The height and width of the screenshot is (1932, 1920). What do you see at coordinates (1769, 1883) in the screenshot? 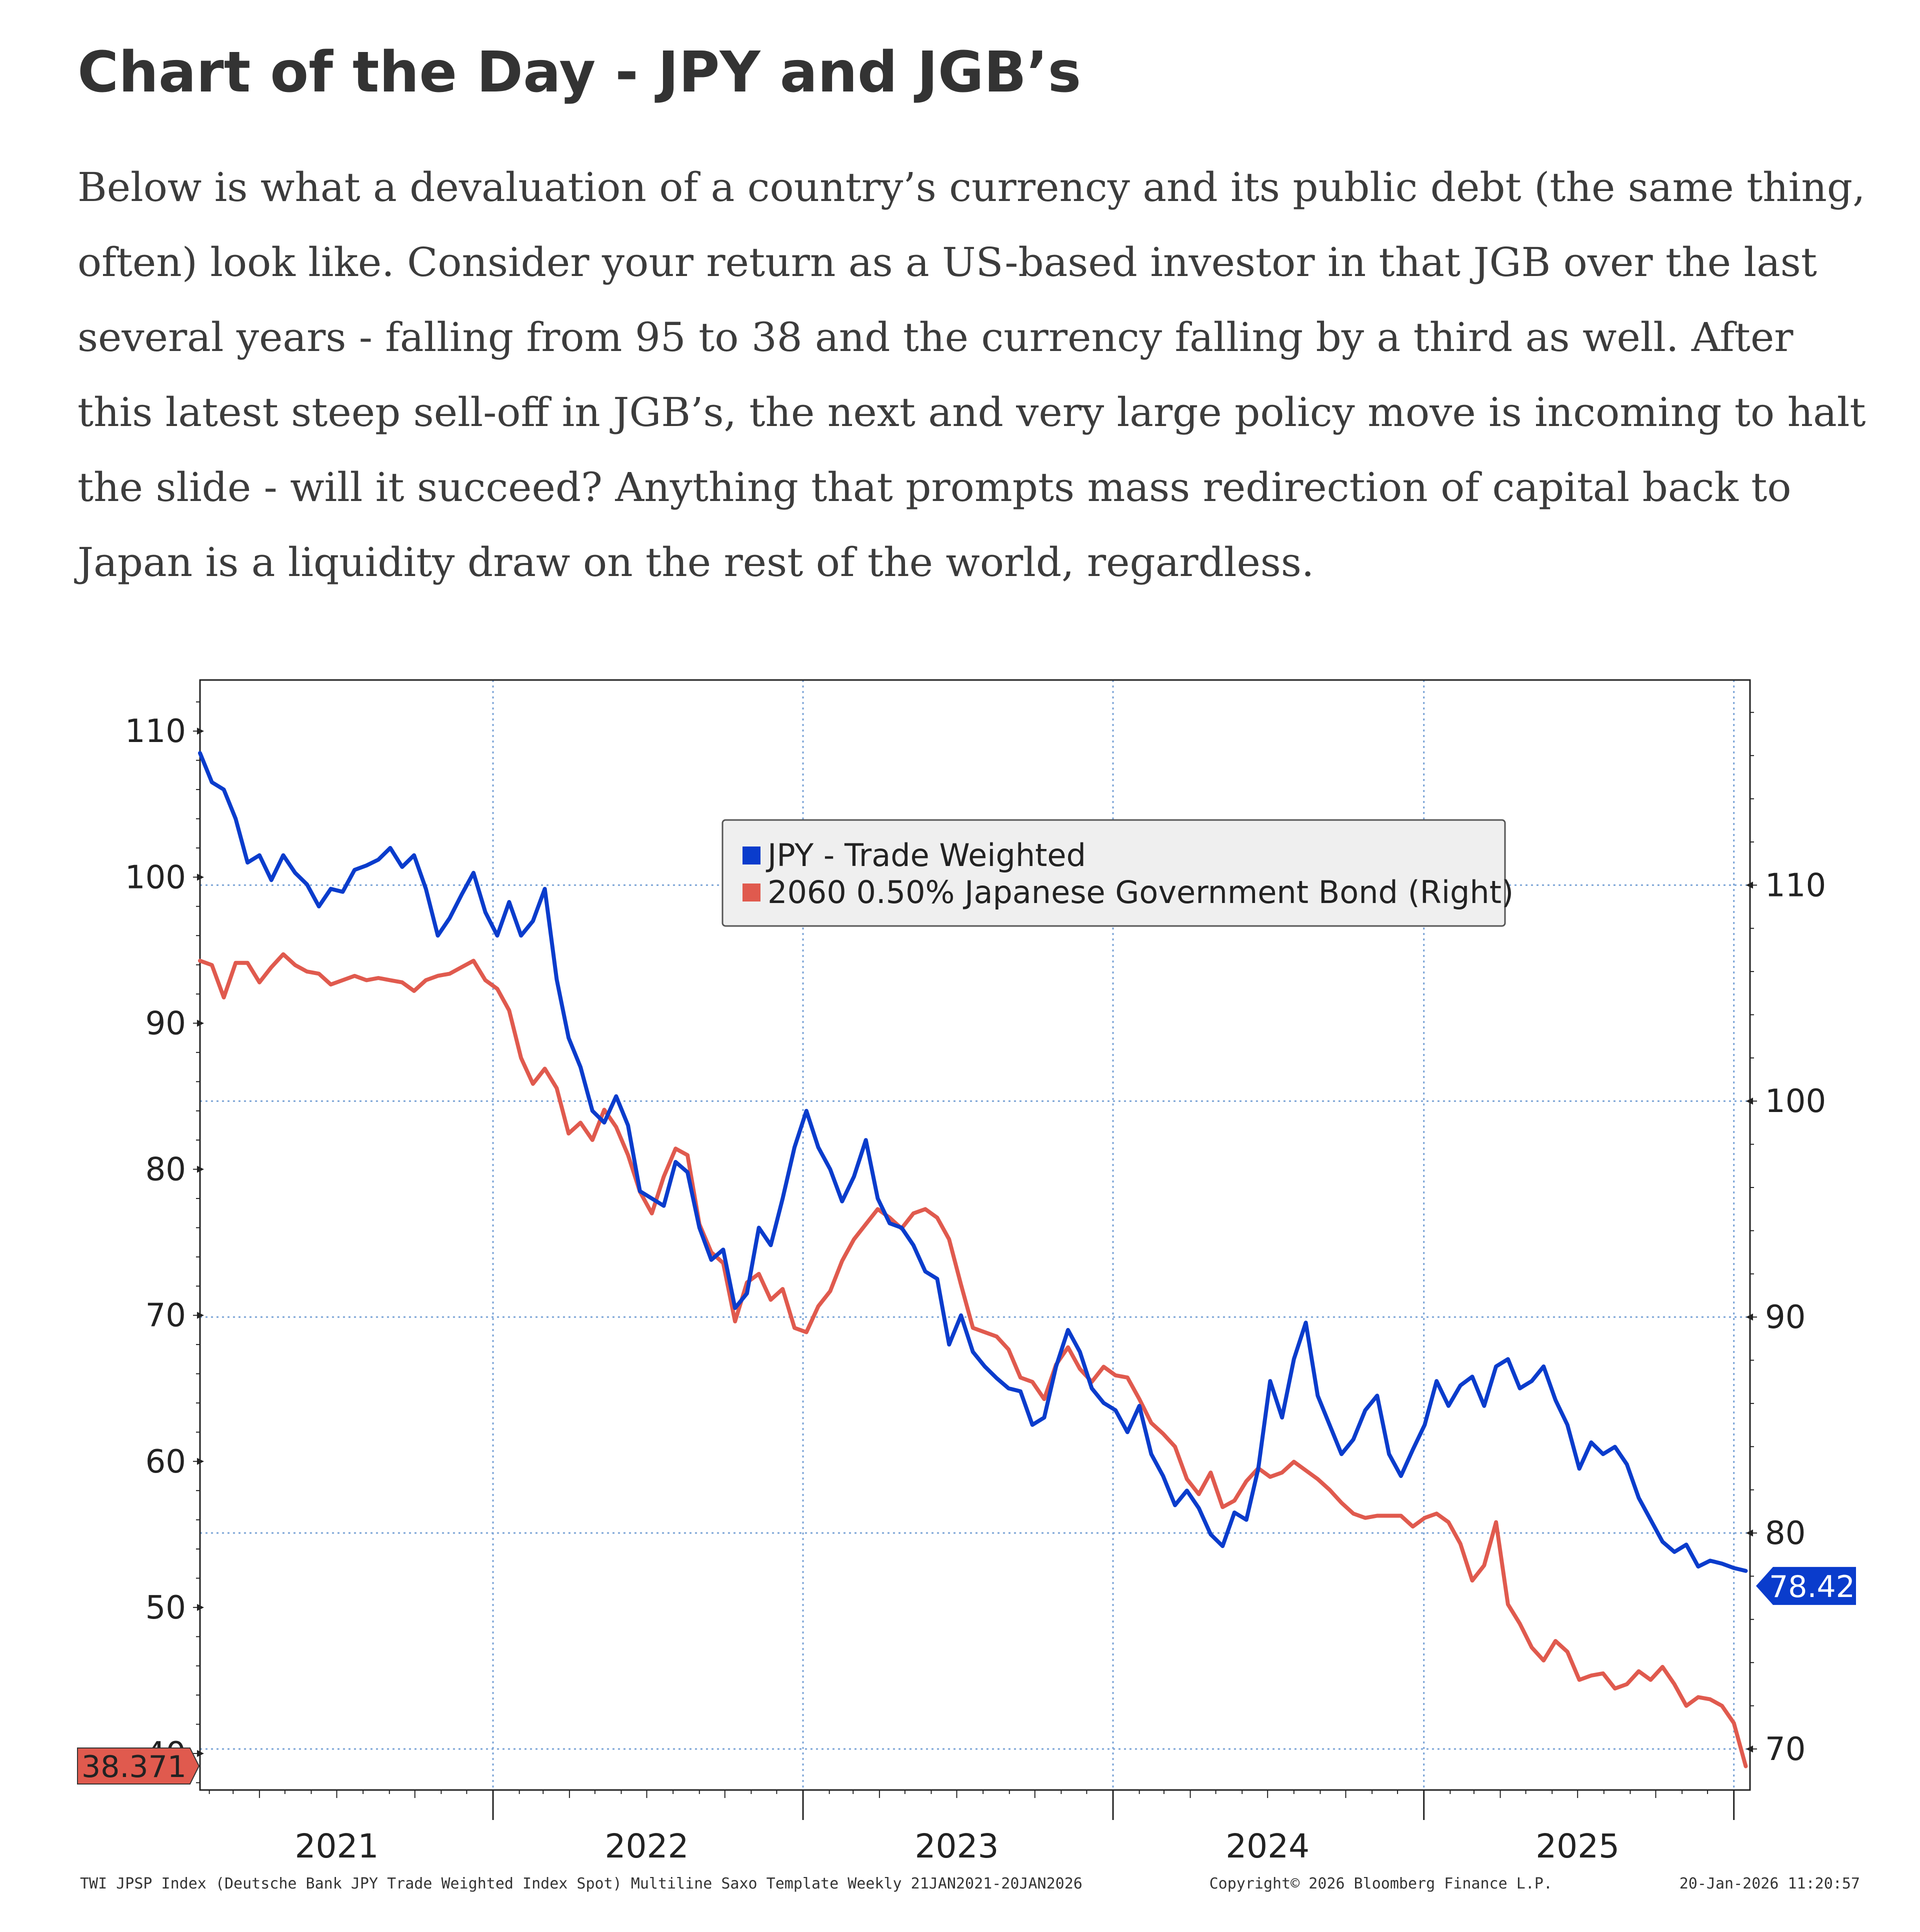
I see `footnote-timestamp: 20-Jan-2026 11:20:57` at bounding box center [1769, 1883].